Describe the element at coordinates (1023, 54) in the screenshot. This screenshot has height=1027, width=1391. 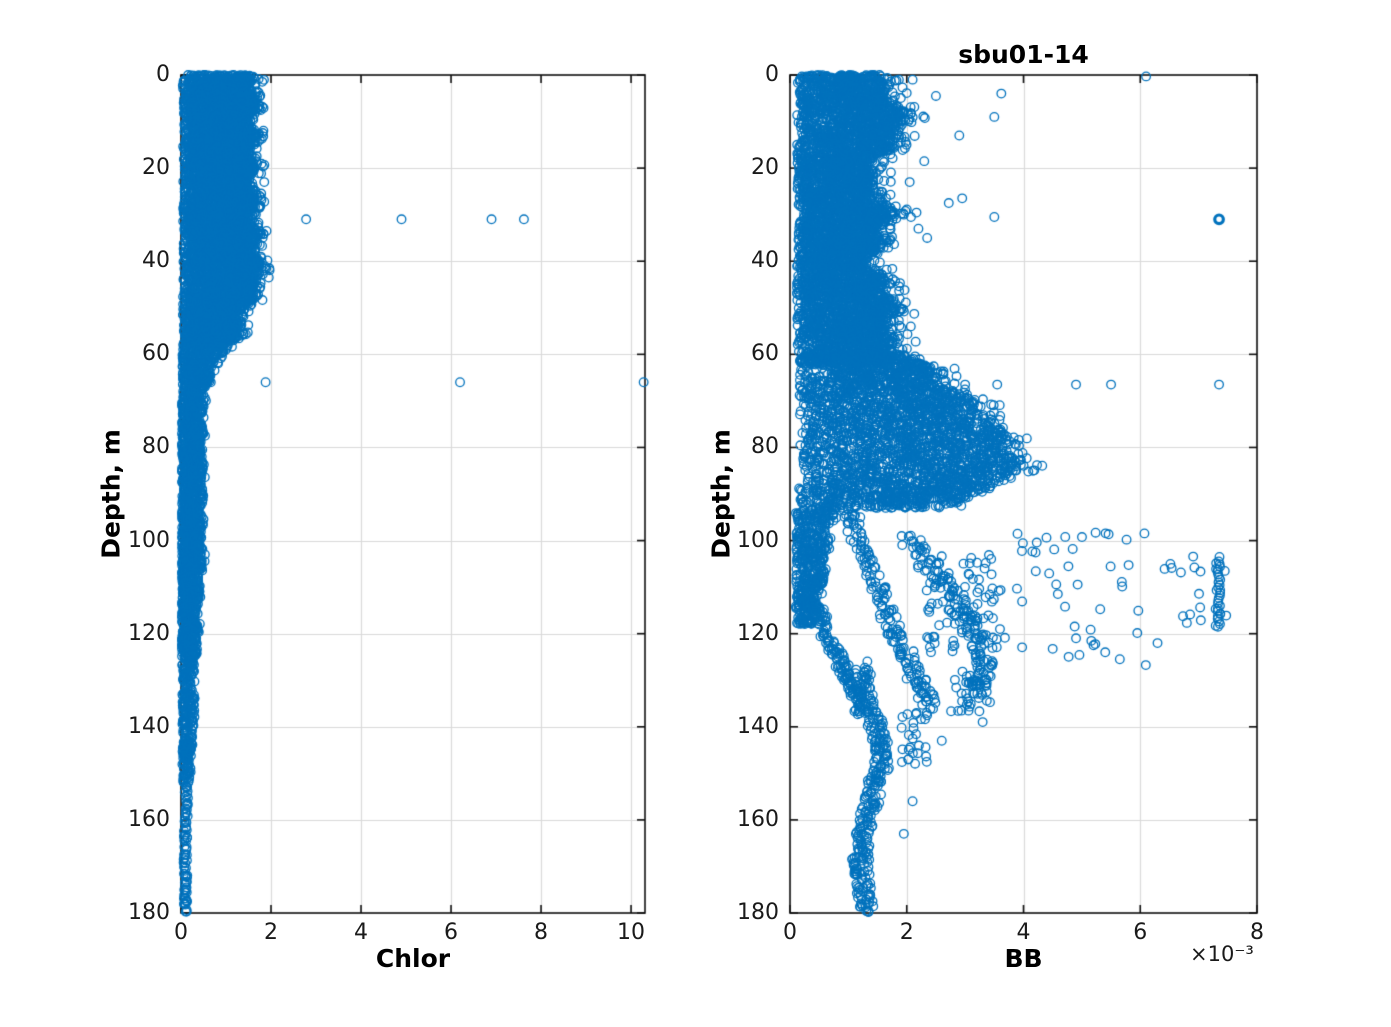
I see `right-plot-title: sbu01-14` at that location.